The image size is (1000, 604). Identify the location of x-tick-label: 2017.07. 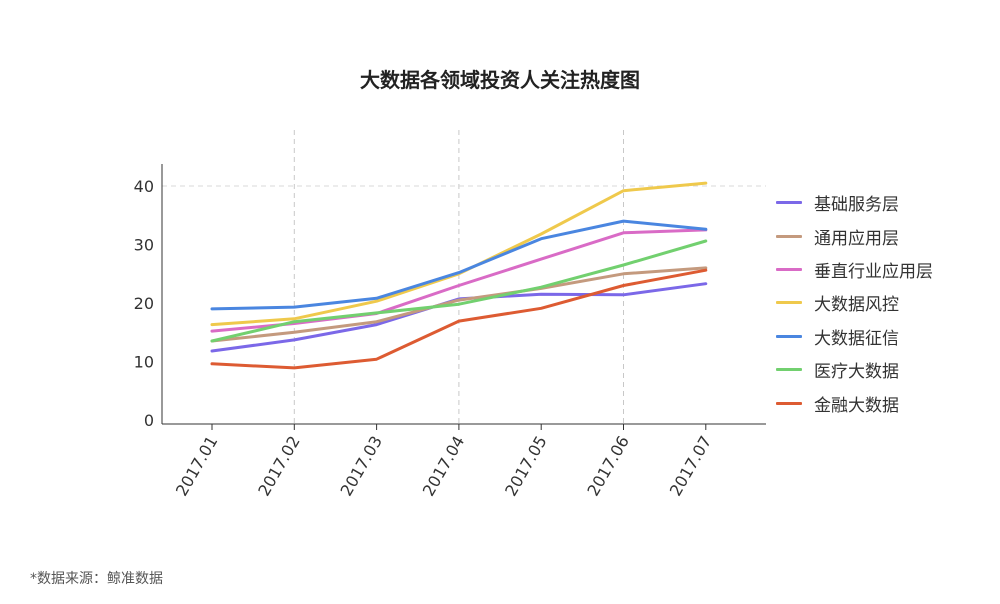
(691, 466).